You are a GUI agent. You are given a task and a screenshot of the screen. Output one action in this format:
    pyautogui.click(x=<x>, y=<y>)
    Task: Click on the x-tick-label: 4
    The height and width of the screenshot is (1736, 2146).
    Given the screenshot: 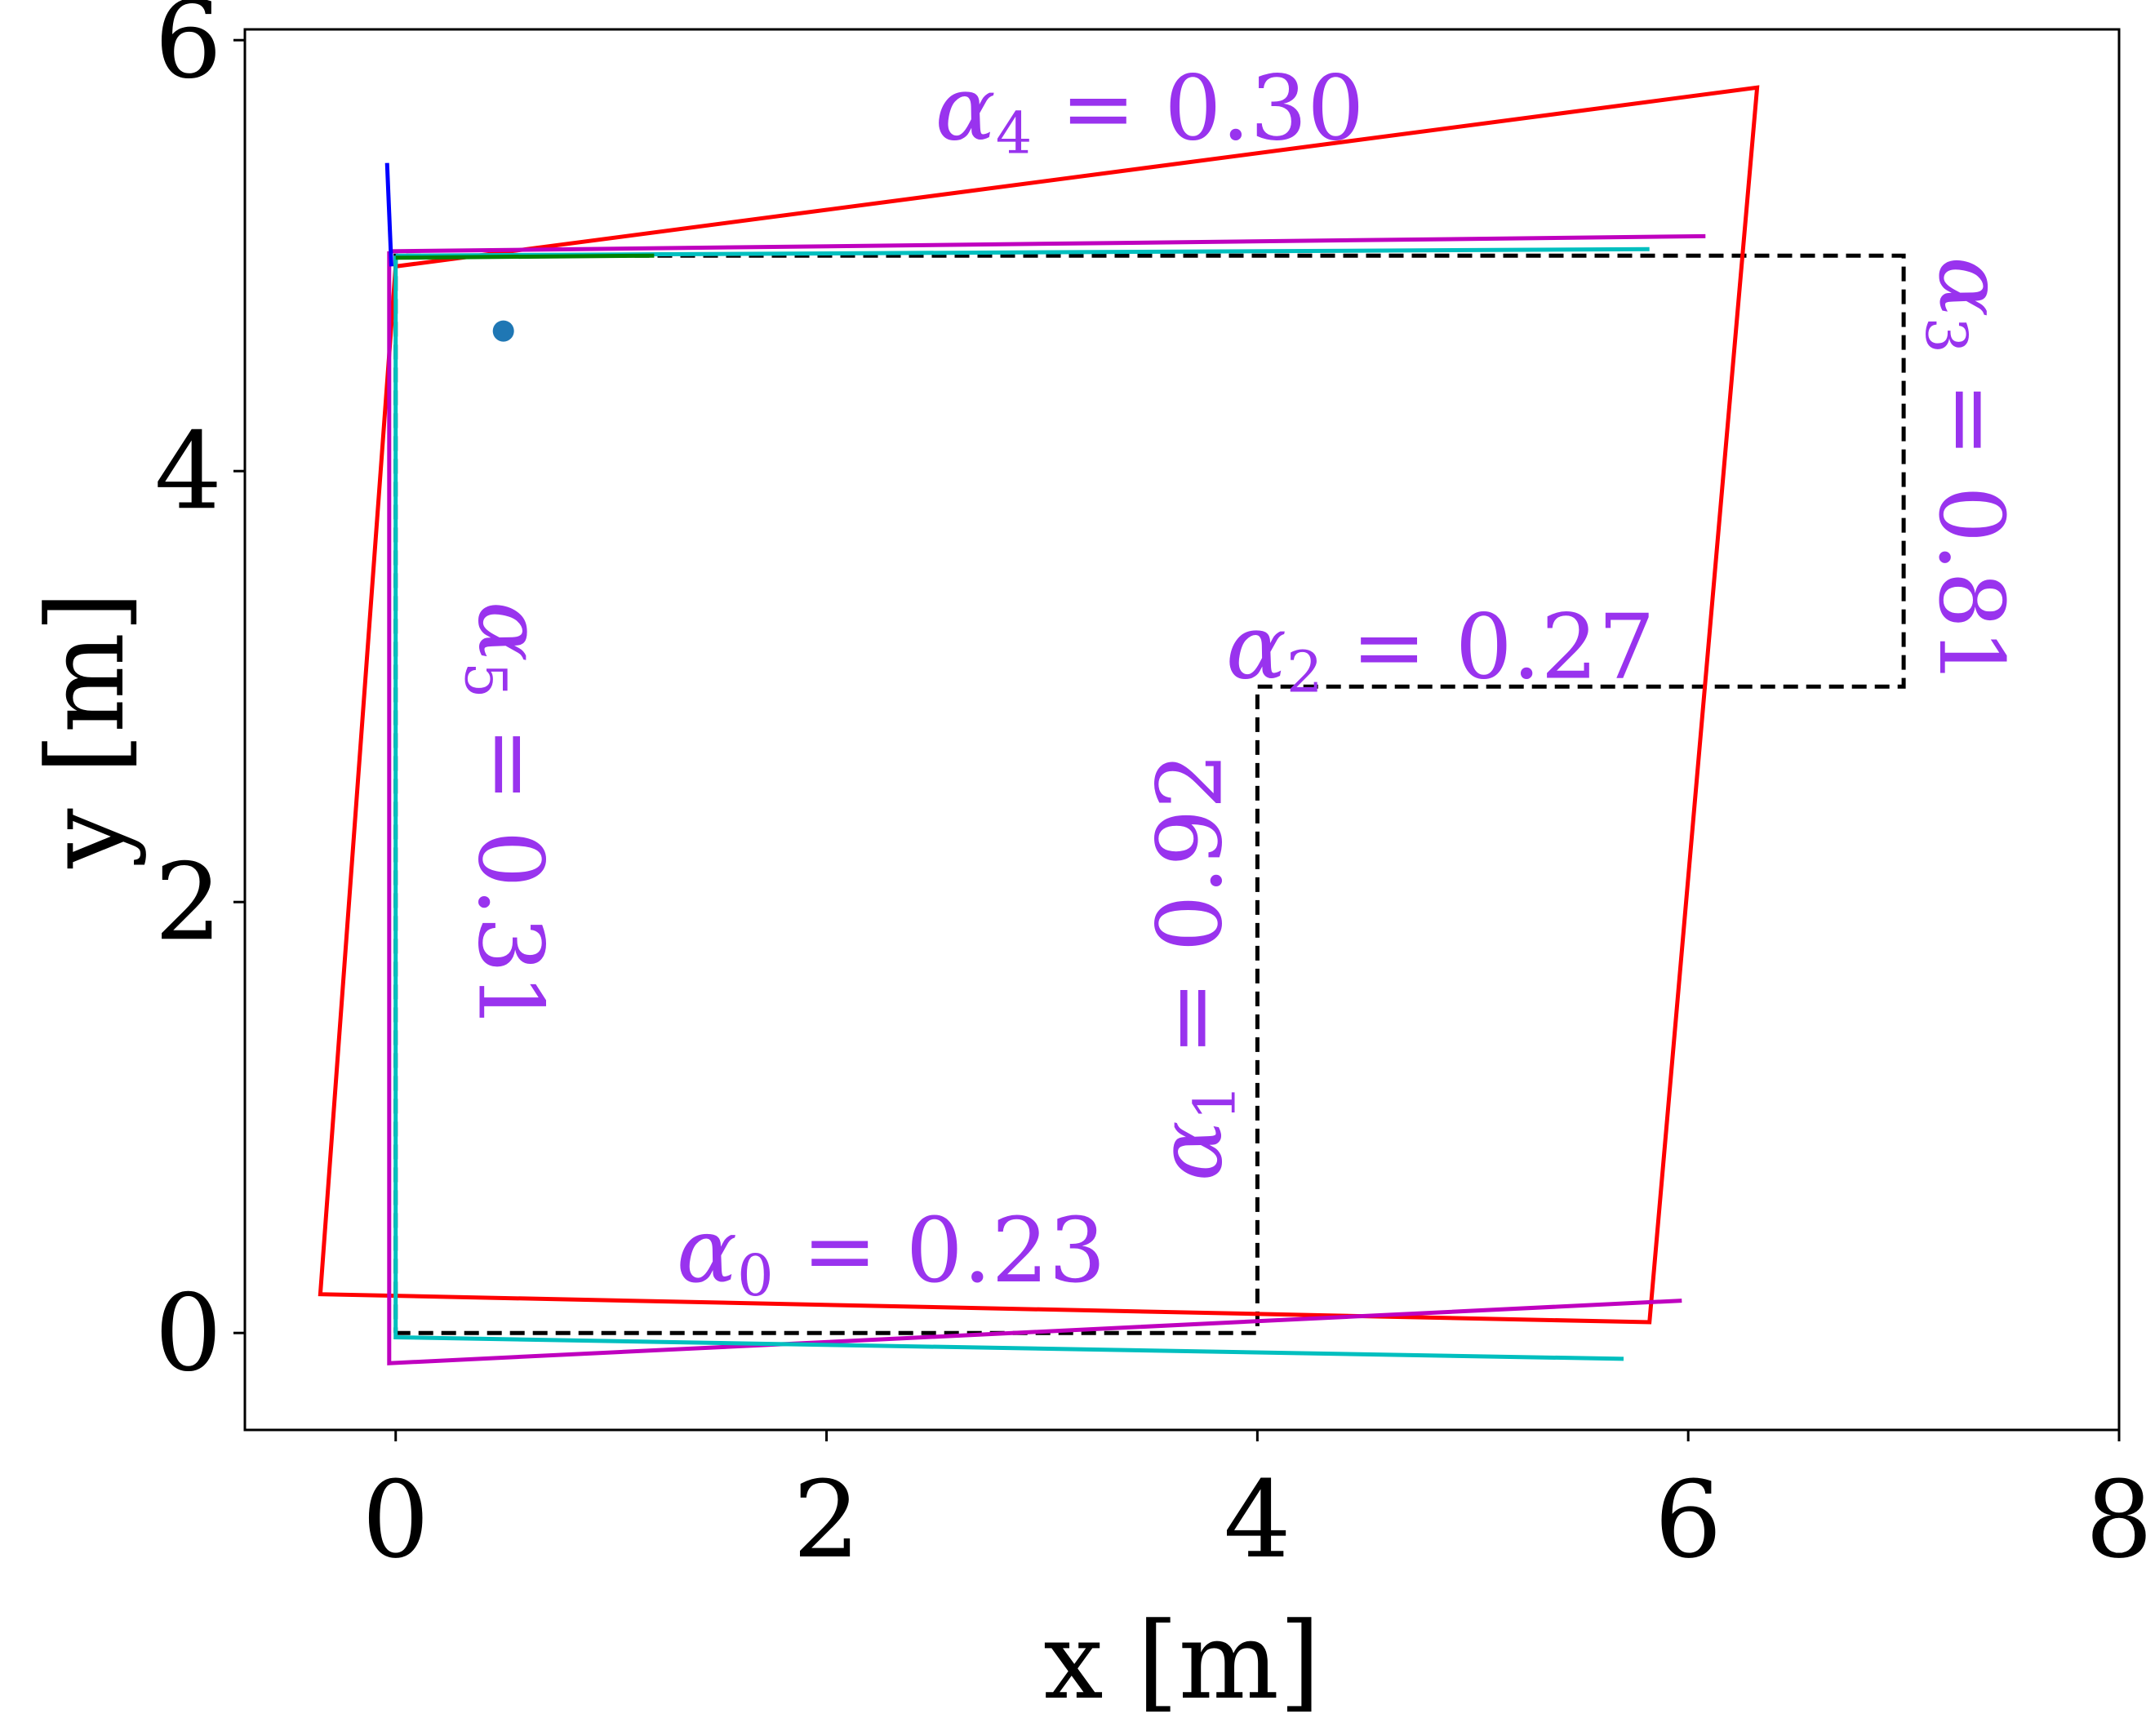 What is the action you would take?
    pyautogui.click(x=1257, y=1520)
    